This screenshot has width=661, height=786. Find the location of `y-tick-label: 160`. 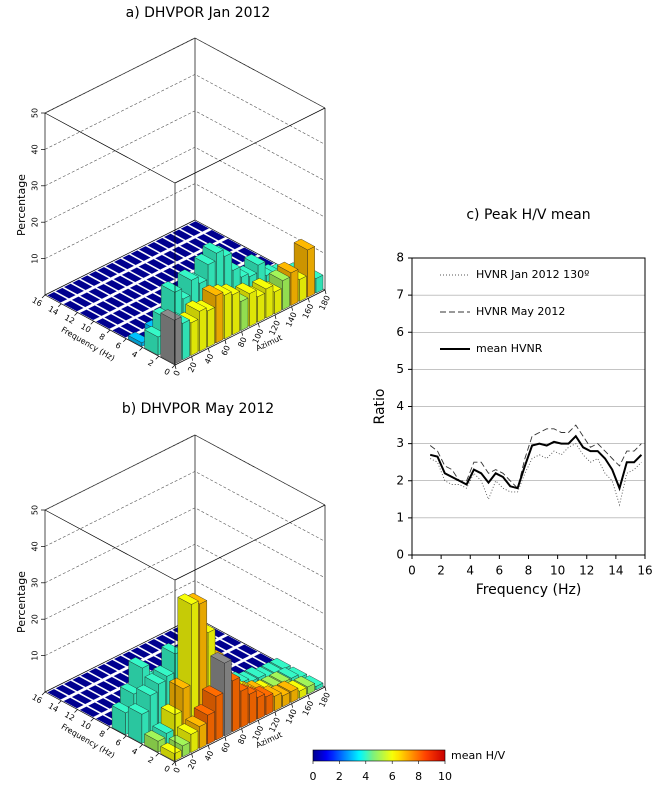

y-tick-label: 160 is located at coordinates (308, 708).